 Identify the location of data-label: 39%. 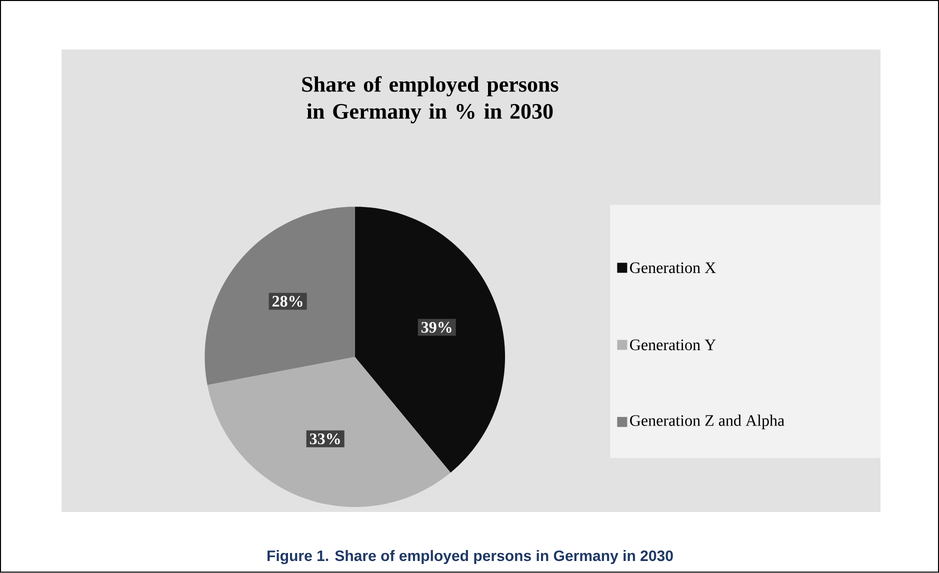
(436, 327).